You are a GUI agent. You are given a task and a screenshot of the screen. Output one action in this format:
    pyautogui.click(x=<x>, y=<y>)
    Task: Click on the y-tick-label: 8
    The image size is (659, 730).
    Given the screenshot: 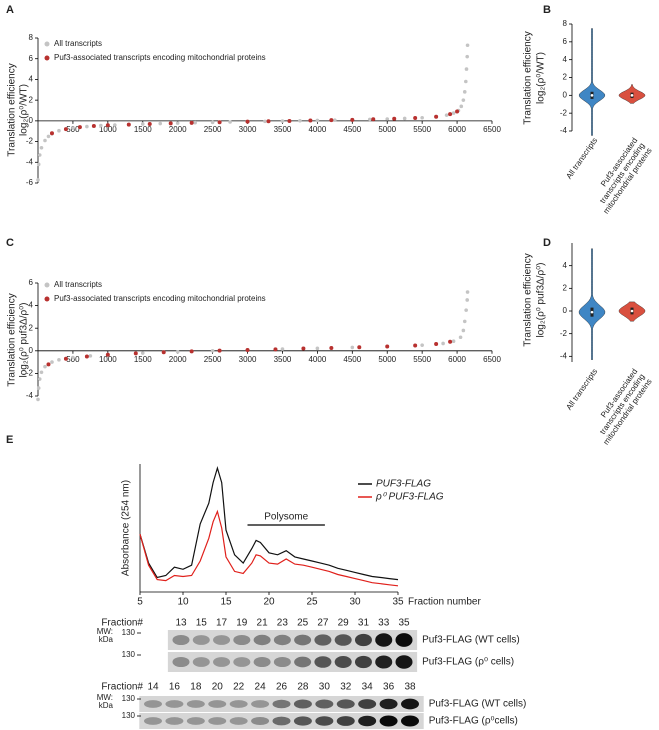 What is the action you would take?
    pyautogui.click(x=31, y=37)
    